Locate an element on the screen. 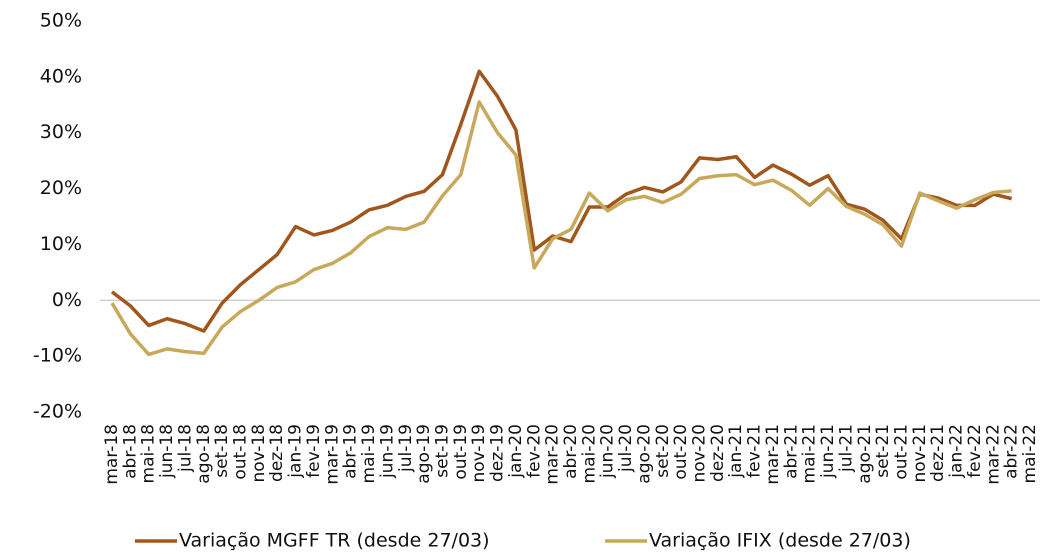 The image size is (1061, 554). x-tick-label: dez-20 is located at coordinates (718, 453).